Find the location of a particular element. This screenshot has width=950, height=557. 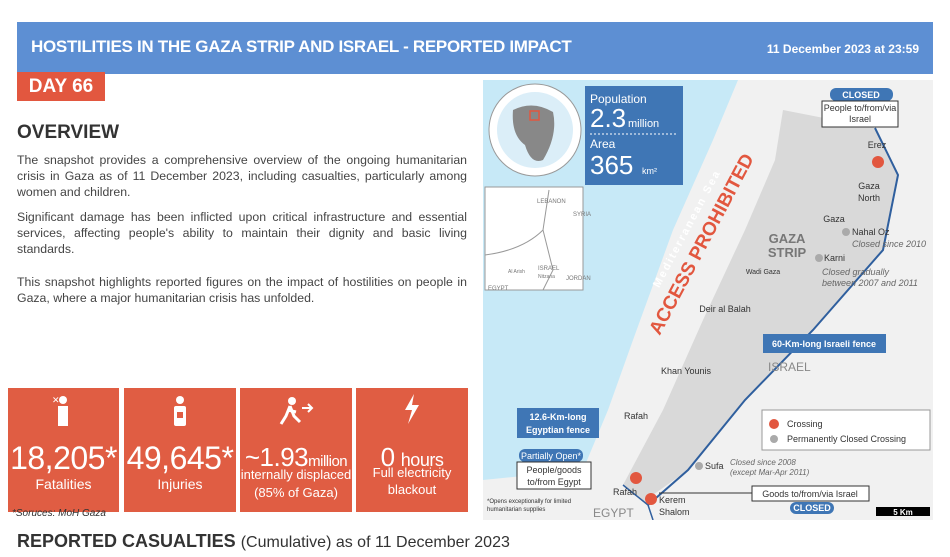

callout: 60-Km-long Israeli fence is located at coordinates (824, 344).